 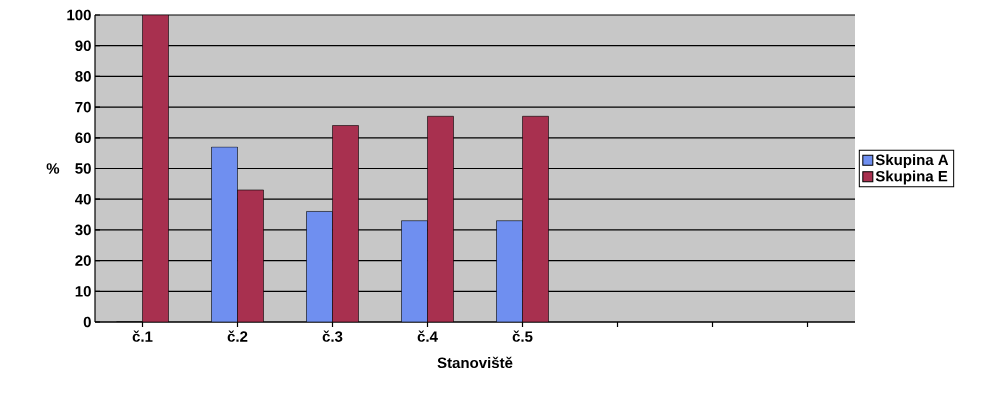 What do you see at coordinates (83, 138) in the screenshot?
I see `y-tick-label: 60` at bounding box center [83, 138].